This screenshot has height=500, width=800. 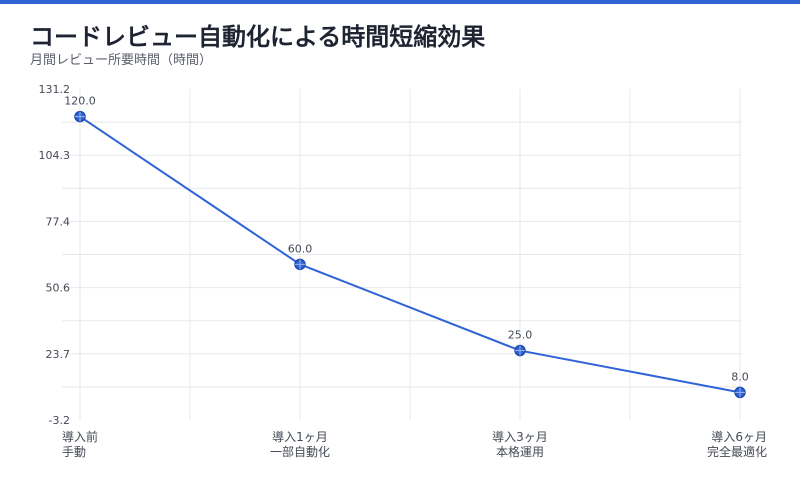 I want to click on y-tick-label: 23.7, so click(x=58, y=354).